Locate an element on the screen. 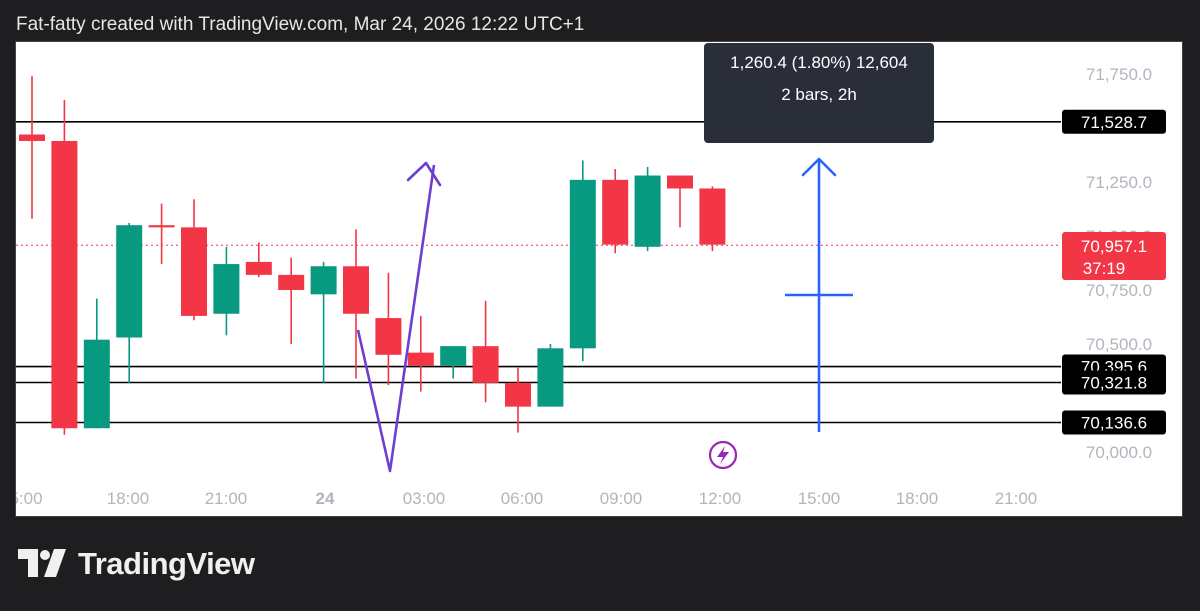 Image resolution: width=1200 pixels, height=611 pixels. level-price-label-text: 70,136.6 is located at coordinates (1114, 422).